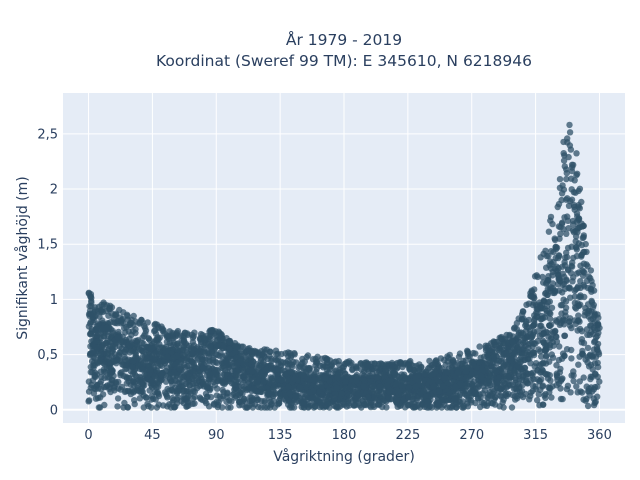 The image size is (640, 480). What do you see at coordinates (280, 435) in the screenshot?
I see `x-tick-label: 135` at bounding box center [280, 435].